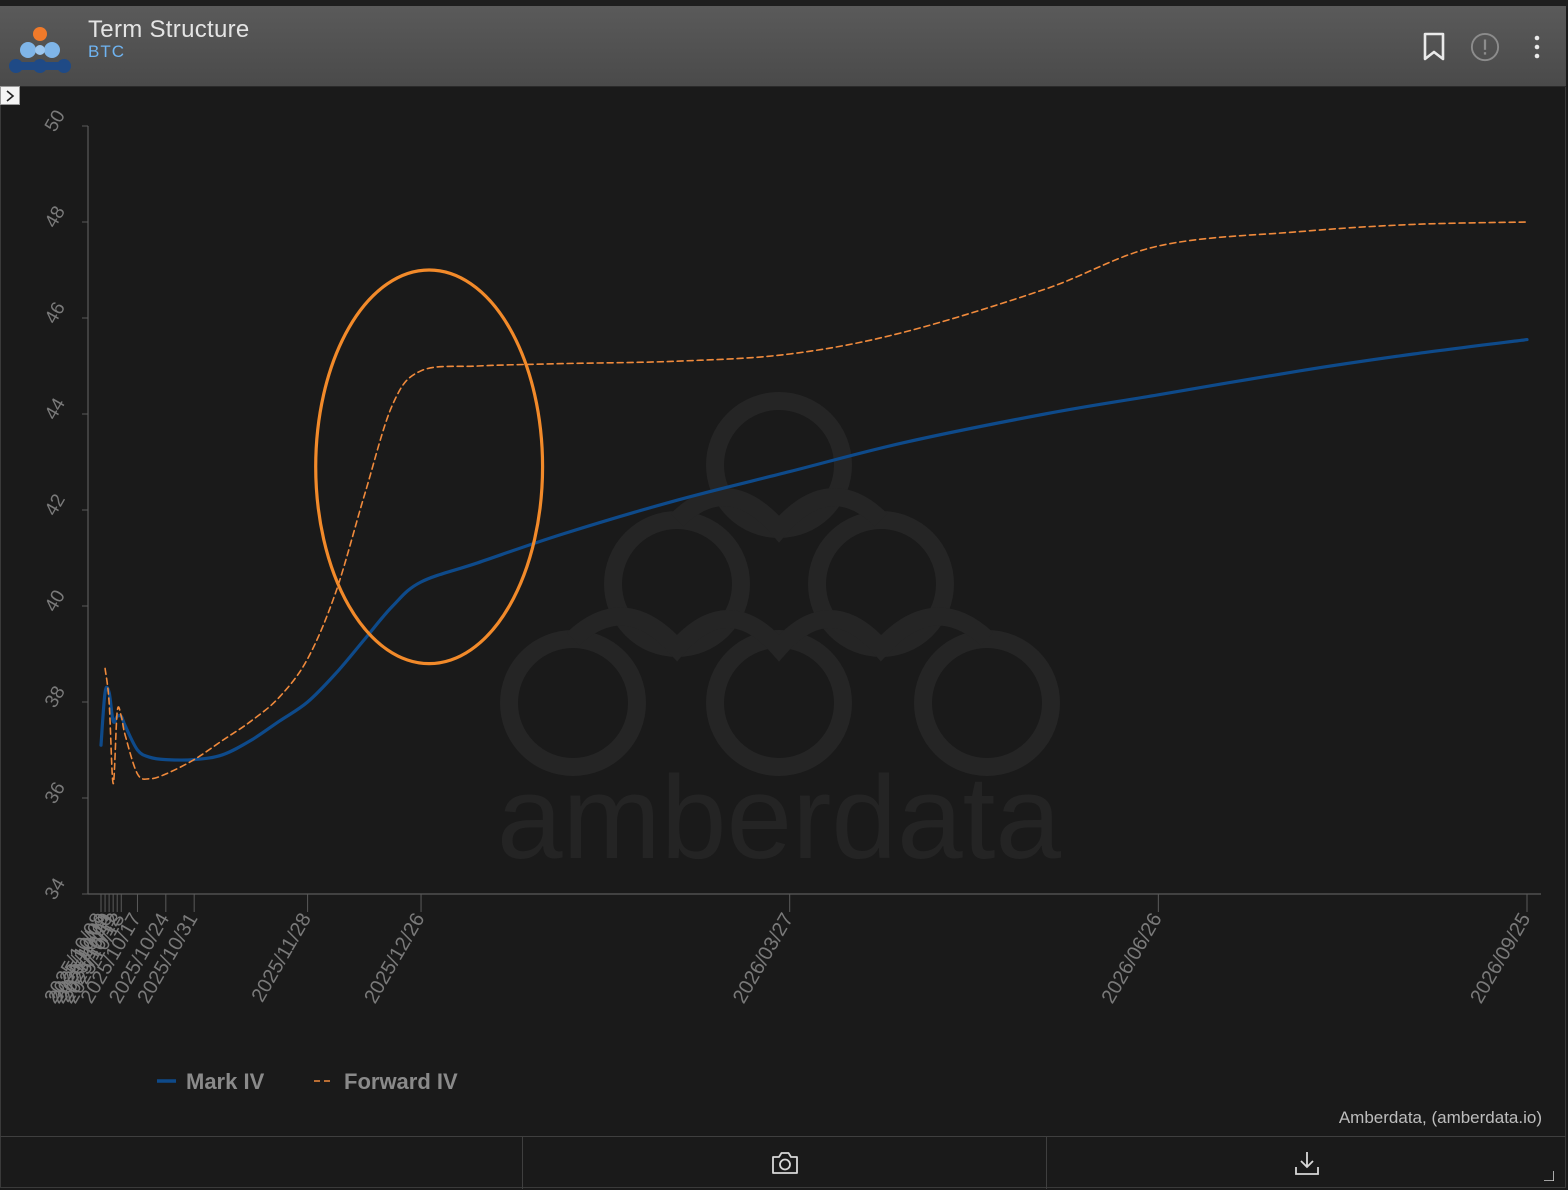  Describe the element at coordinates (1440, 1117) in the screenshot. I see `credit-text: Amberdata, (amberdata.io)` at that location.